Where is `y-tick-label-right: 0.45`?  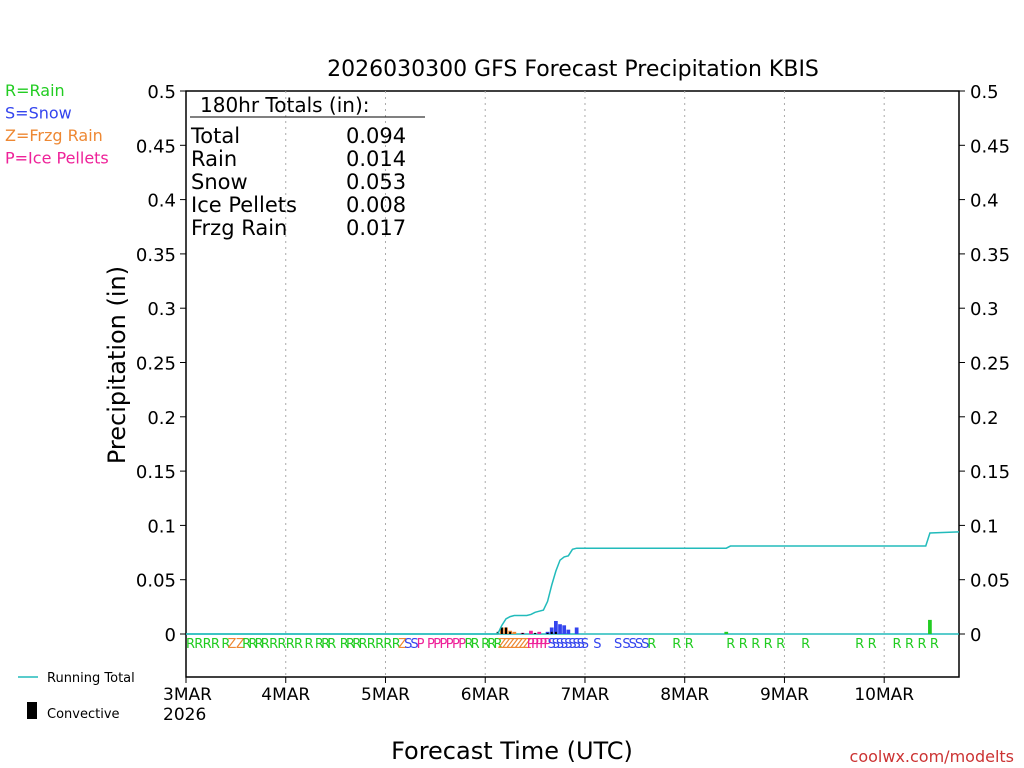
y-tick-label-right: 0.45 is located at coordinates (990, 146).